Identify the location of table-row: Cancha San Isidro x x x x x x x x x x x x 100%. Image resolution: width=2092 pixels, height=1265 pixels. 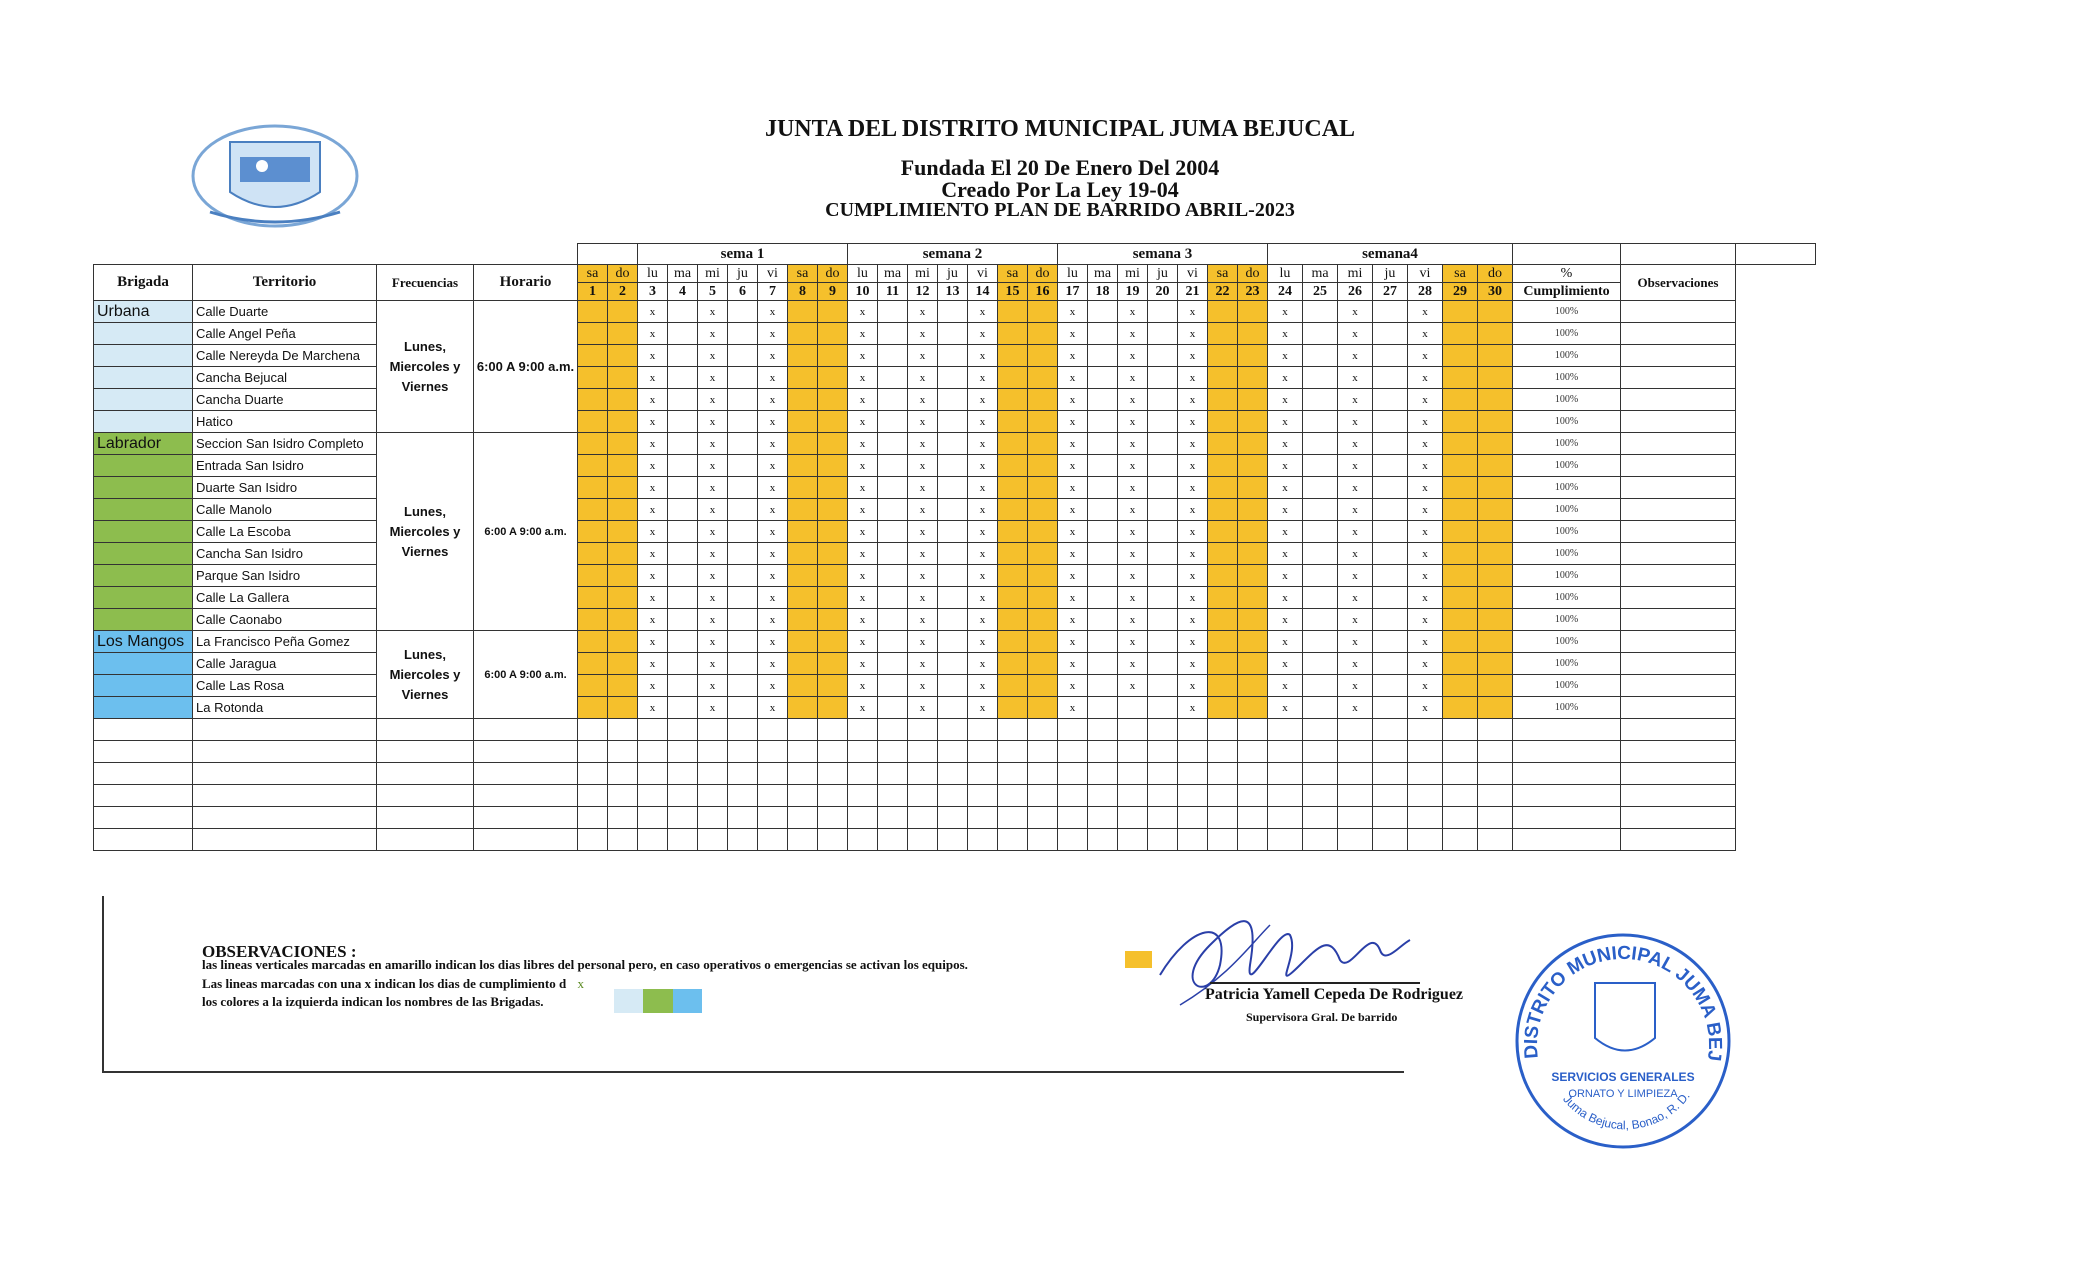
(954, 553).